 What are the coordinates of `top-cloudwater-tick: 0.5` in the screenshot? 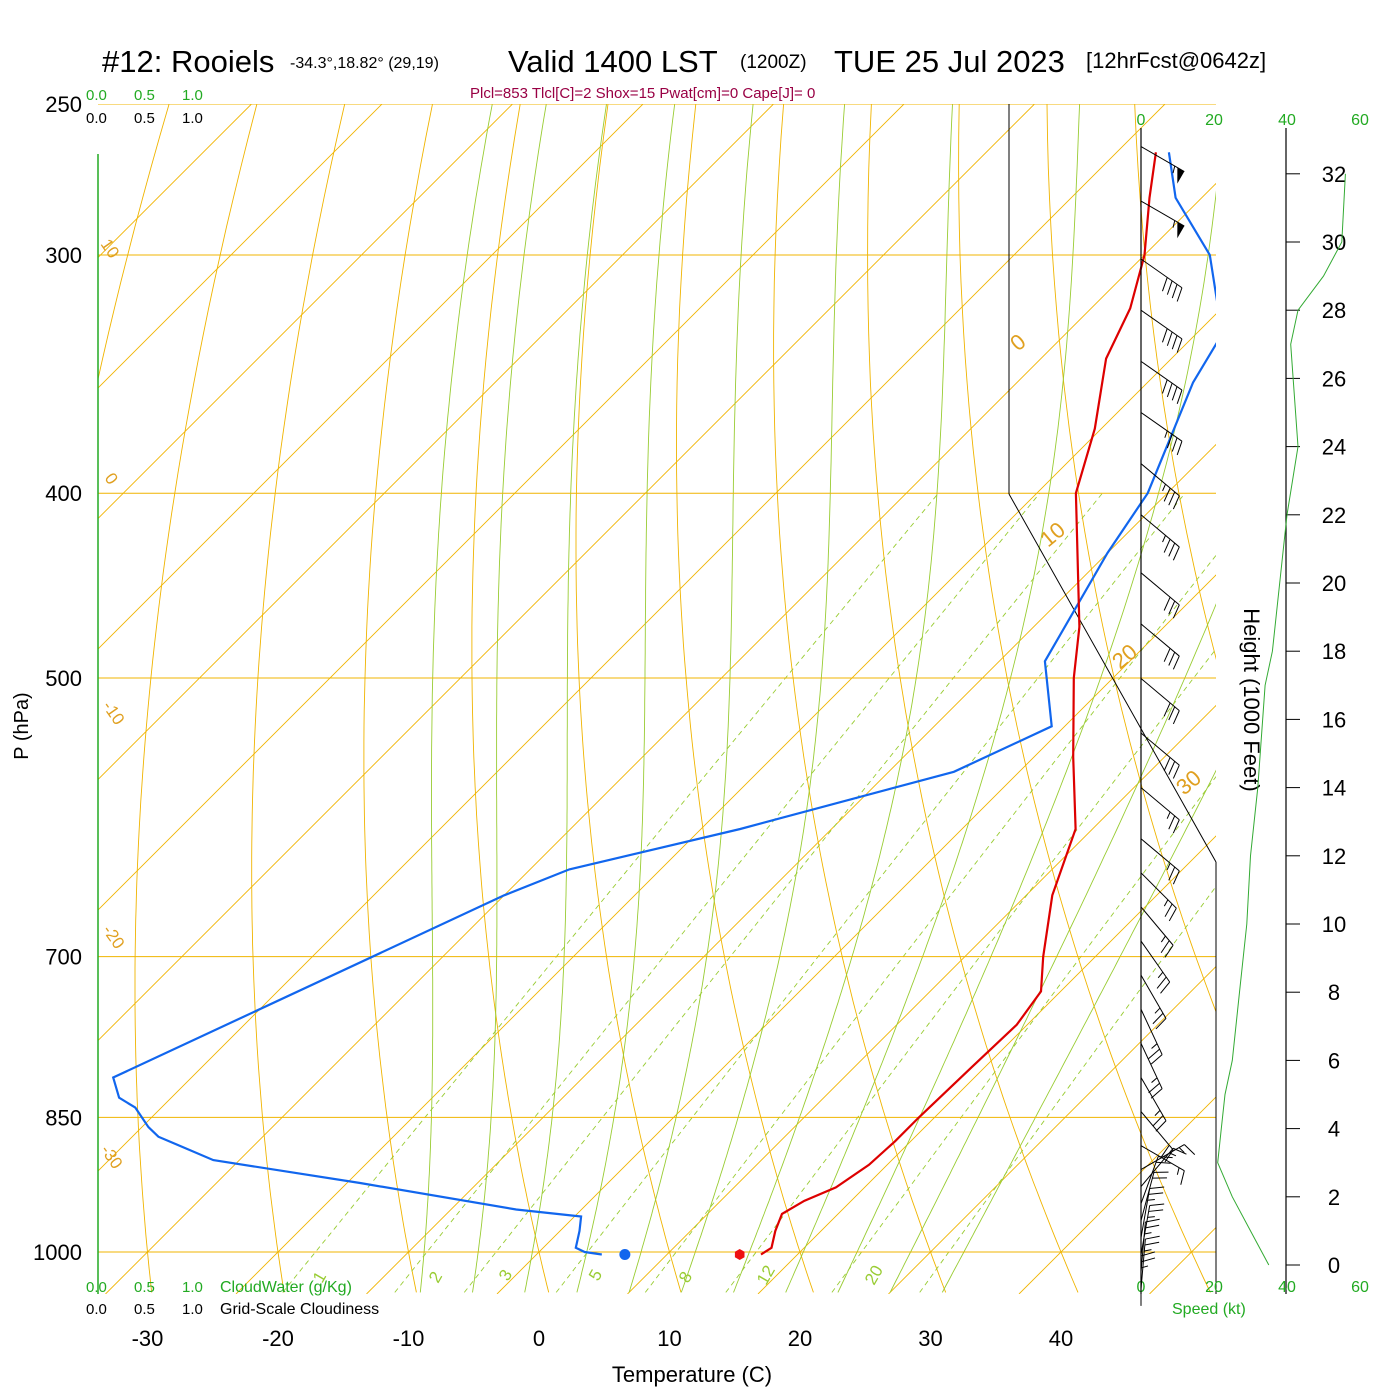 It's located at (144, 95).